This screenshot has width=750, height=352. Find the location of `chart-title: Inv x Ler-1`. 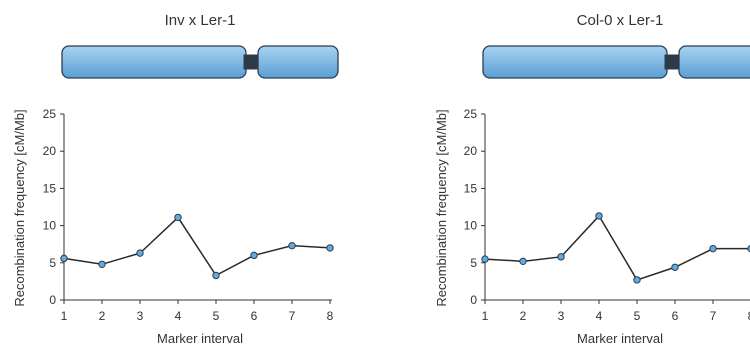

chart-title: Inv x Ler-1 is located at coordinates (200, 20).